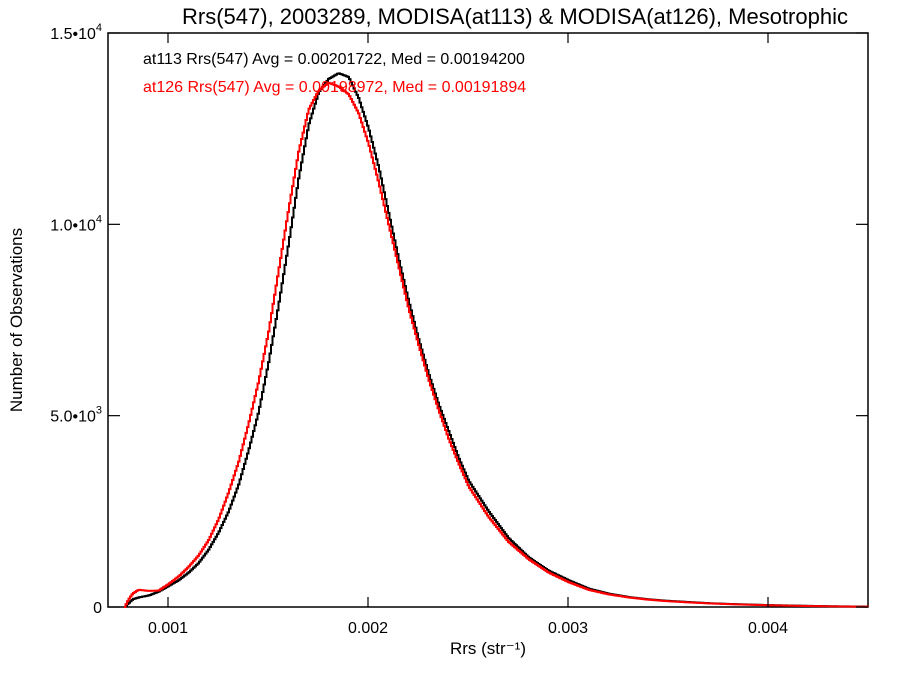 This screenshot has width=900, height=675. Describe the element at coordinates (368, 628) in the screenshot. I see `x-tick-label: 0.002` at that location.